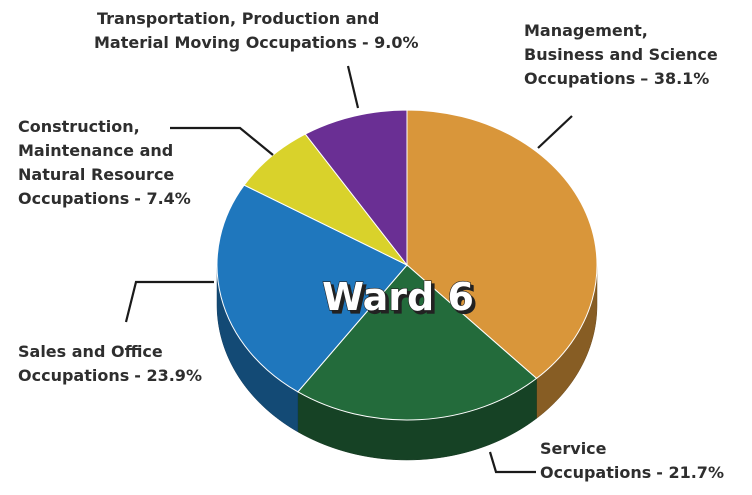  I want to click on category-label: Service Occupations, so click(595, 460).